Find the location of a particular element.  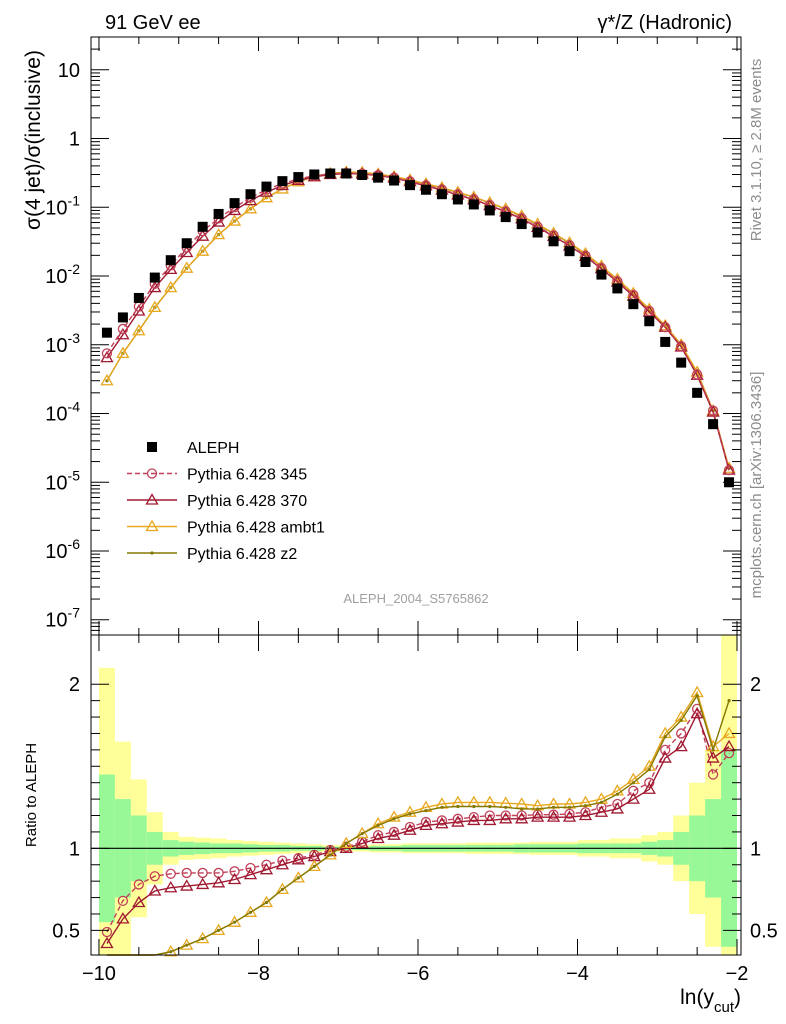

ratio-y-tick-label-right: 1 is located at coordinates (755, 849).